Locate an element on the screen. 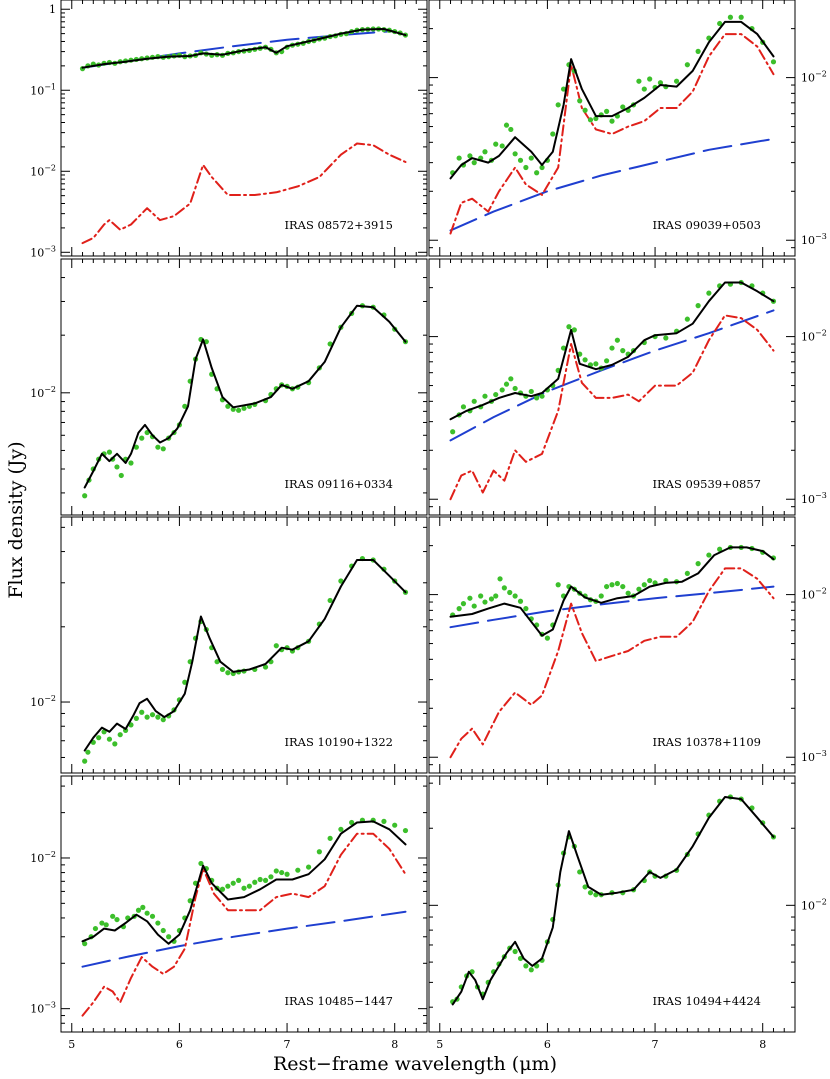 This screenshot has height=1079, width=830. y-tick-label: 10⁻¹ is located at coordinates (43, 89).